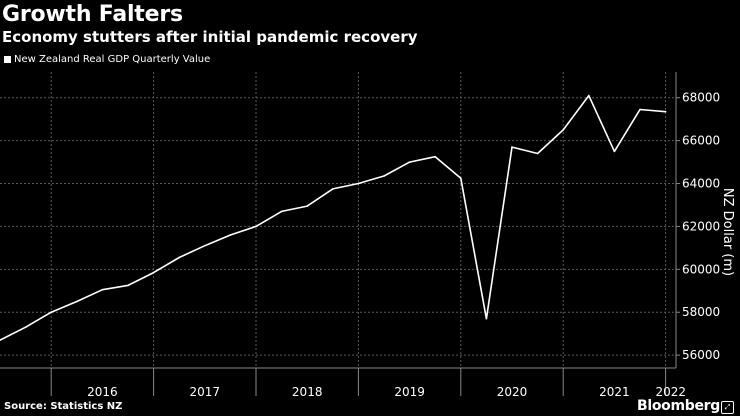  What do you see at coordinates (614, 392) in the screenshot?
I see `x-tick-label: 2021` at bounding box center [614, 392].